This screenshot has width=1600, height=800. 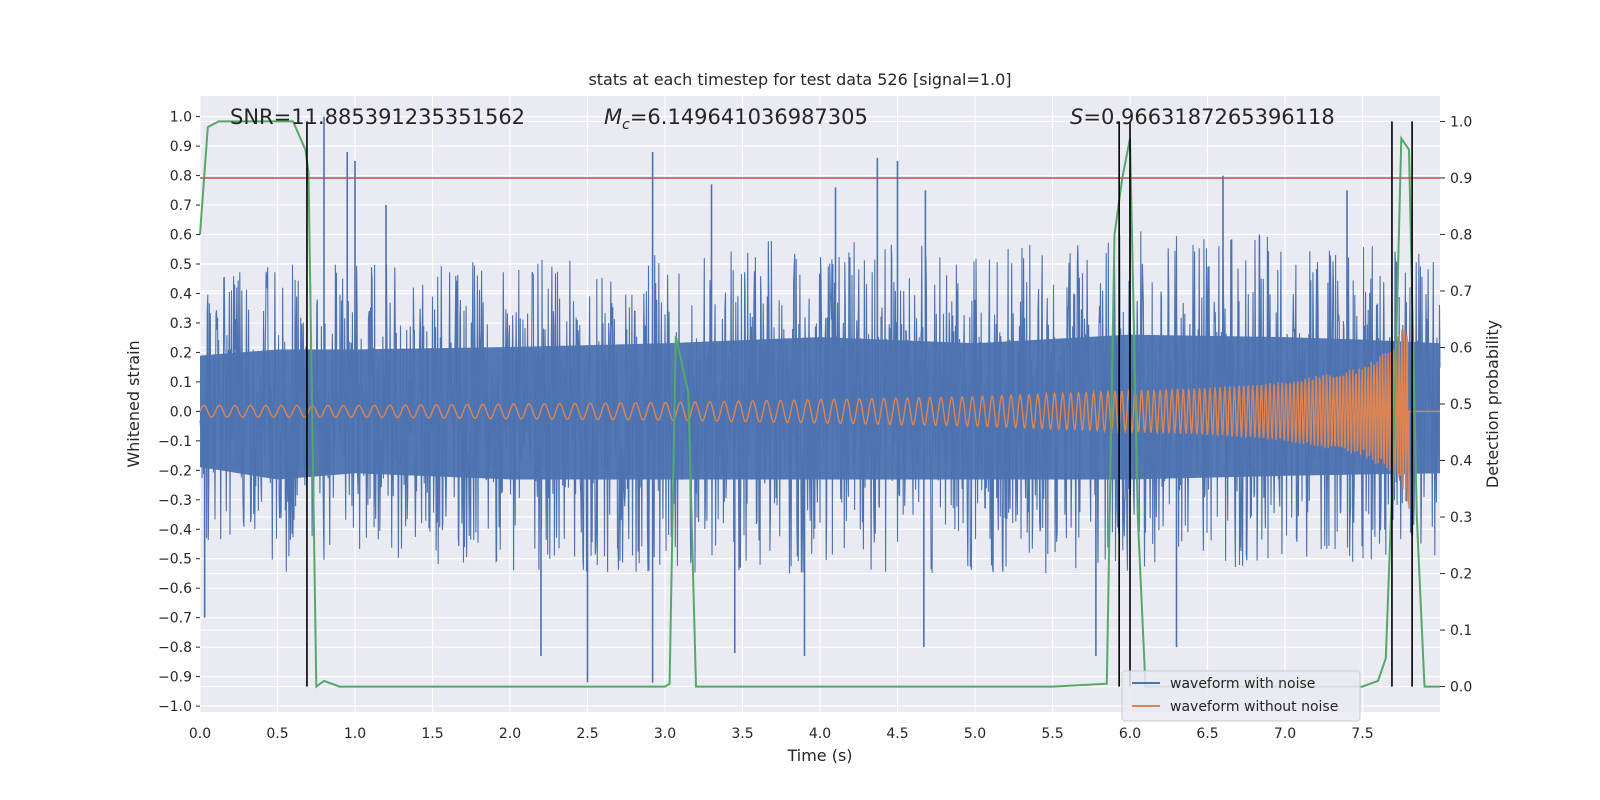 What do you see at coordinates (587, 734) in the screenshot?
I see `x-tick-label: 2.5` at bounding box center [587, 734].